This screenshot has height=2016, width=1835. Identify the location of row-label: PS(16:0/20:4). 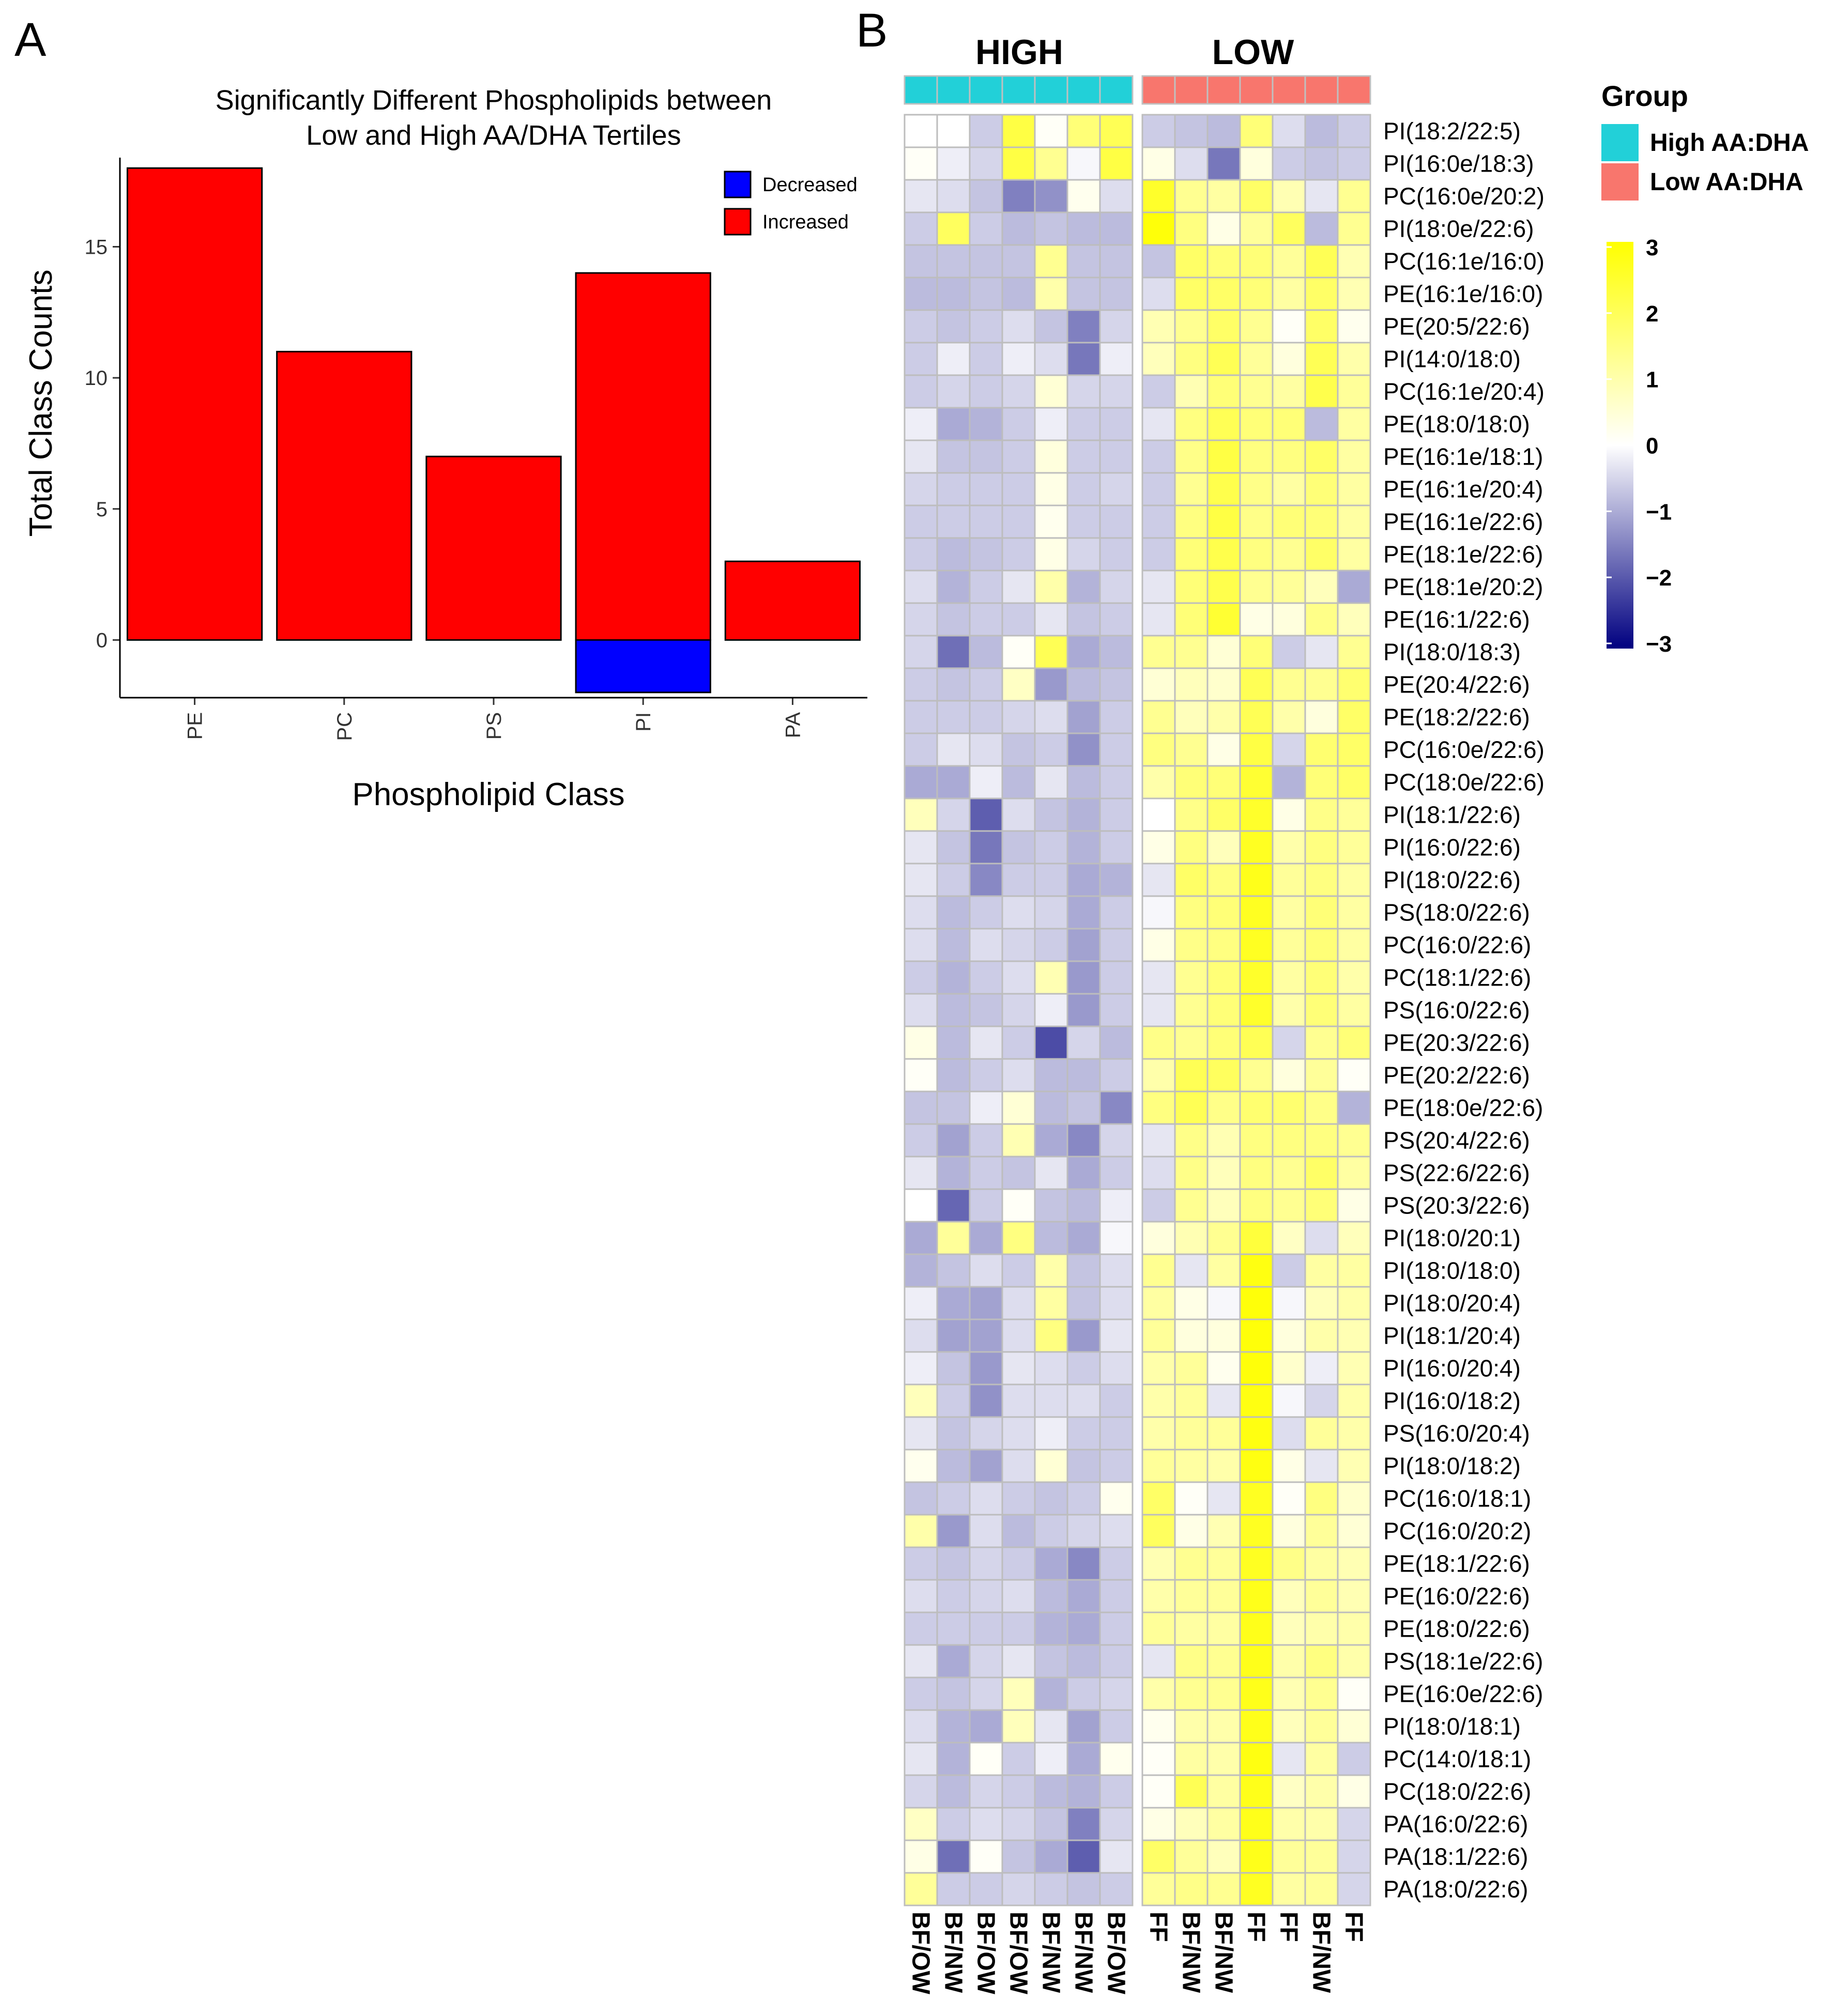
(1456, 1433).